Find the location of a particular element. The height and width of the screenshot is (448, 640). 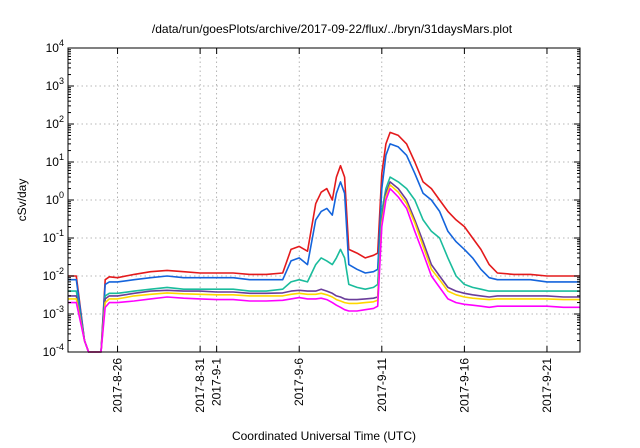

y-tick-label: 10⁴ is located at coordinates (55, 46).